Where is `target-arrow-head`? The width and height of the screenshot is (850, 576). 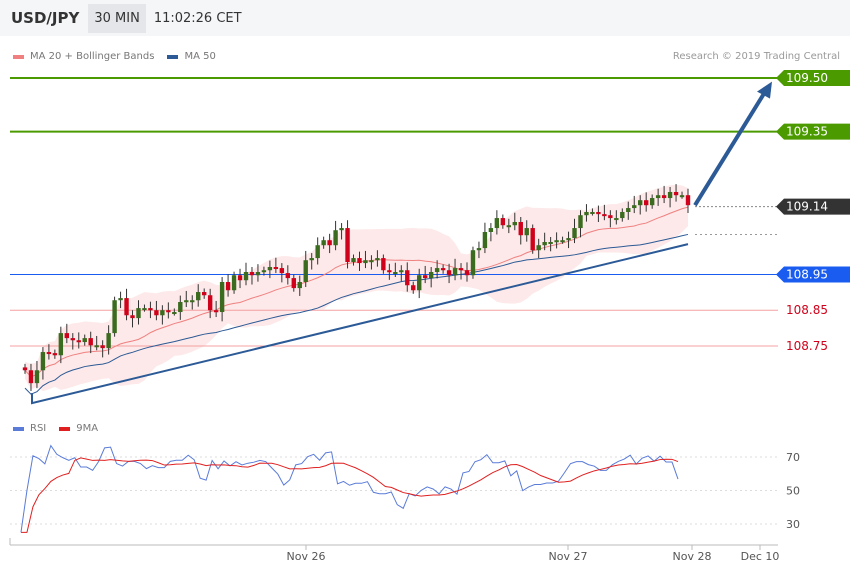
target-arrow-head is located at coordinates (764, 90).